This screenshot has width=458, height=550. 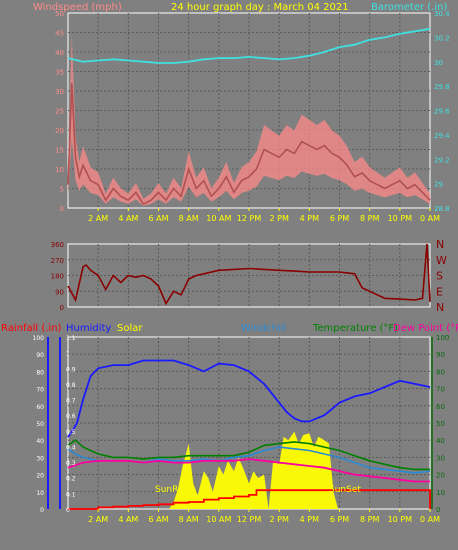 I want to click on temp-y-tick-label: 50, so click(x=440, y=424).